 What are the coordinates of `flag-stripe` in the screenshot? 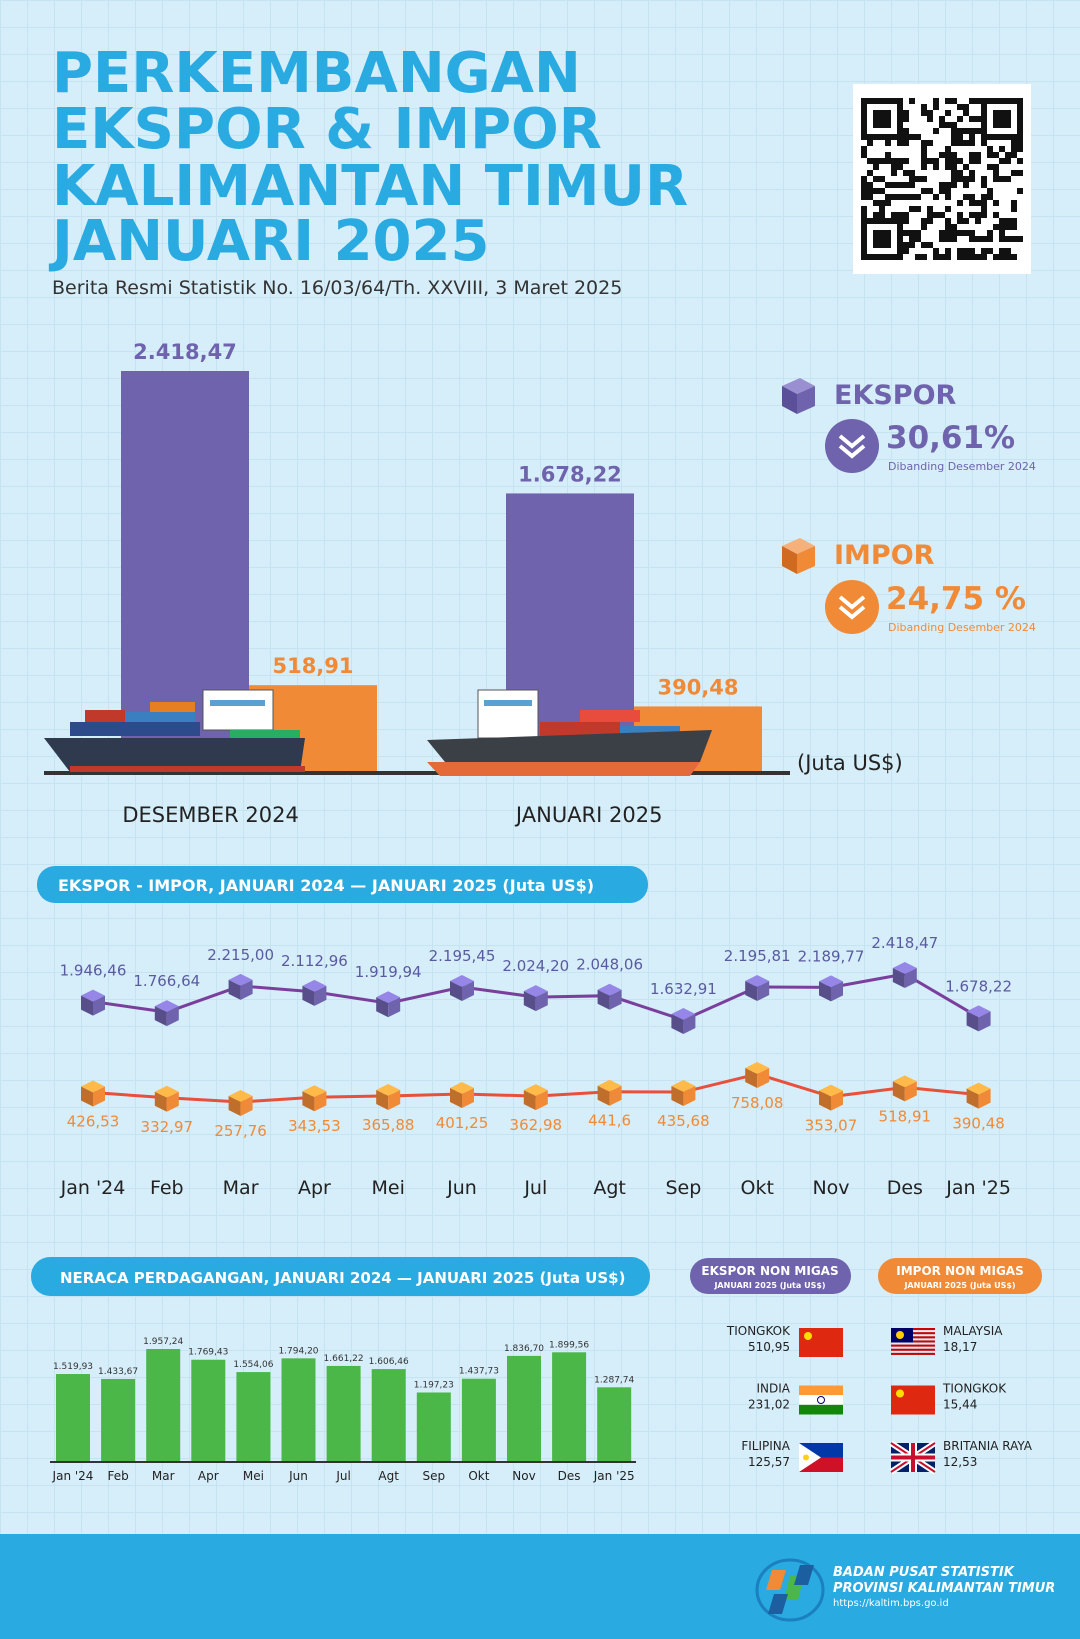 It's located at (821, 1409).